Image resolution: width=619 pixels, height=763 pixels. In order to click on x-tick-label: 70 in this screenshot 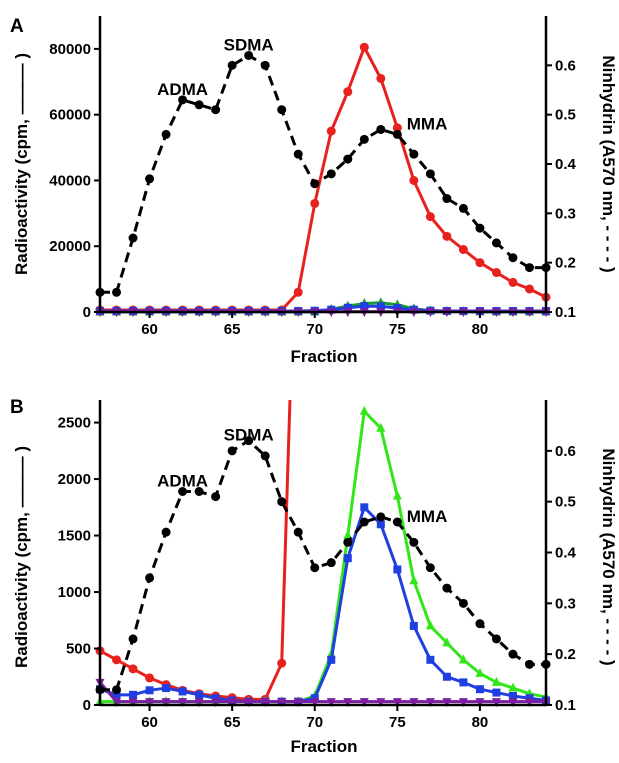, I will do `click(314, 722)`.